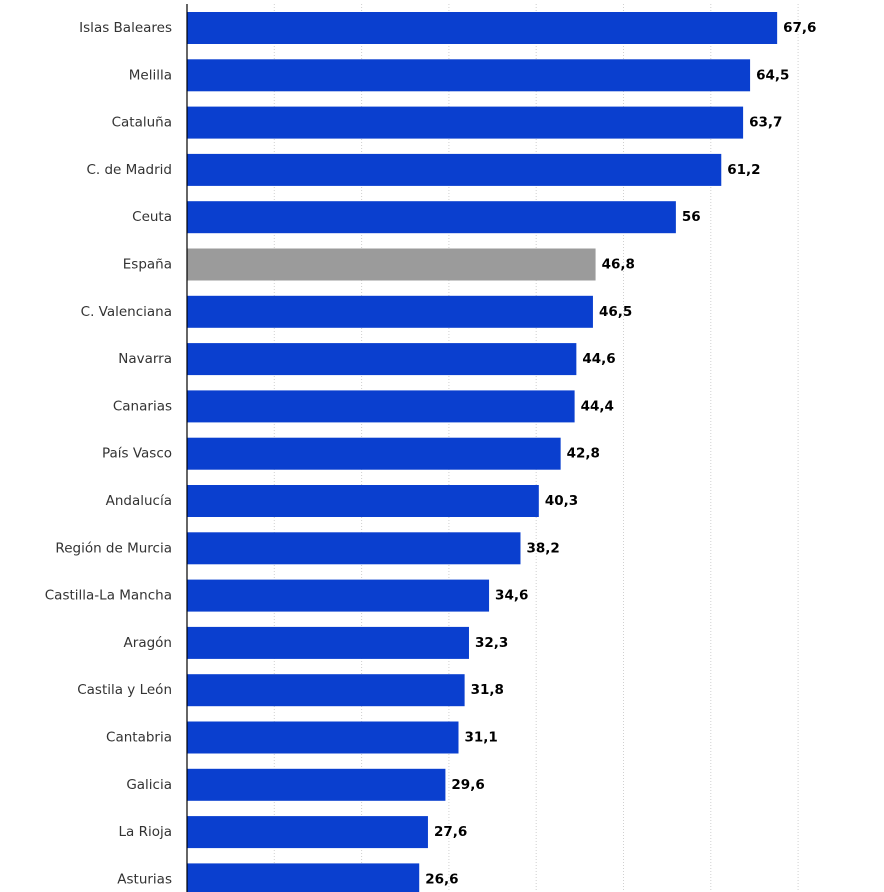 Image resolution: width=884 pixels, height=892 pixels. I want to click on category-label-16: Galicia, so click(149, 785).